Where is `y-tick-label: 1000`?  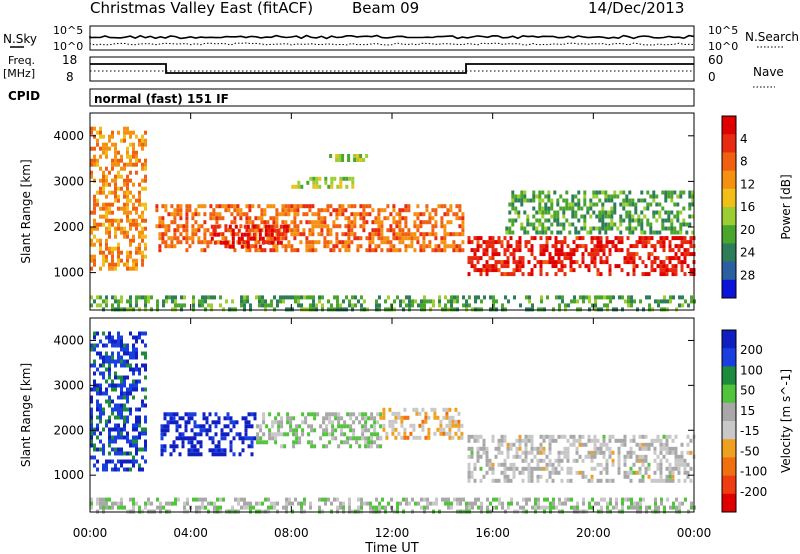 y-tick-label: 1000 is located at coordinates (68, 475).